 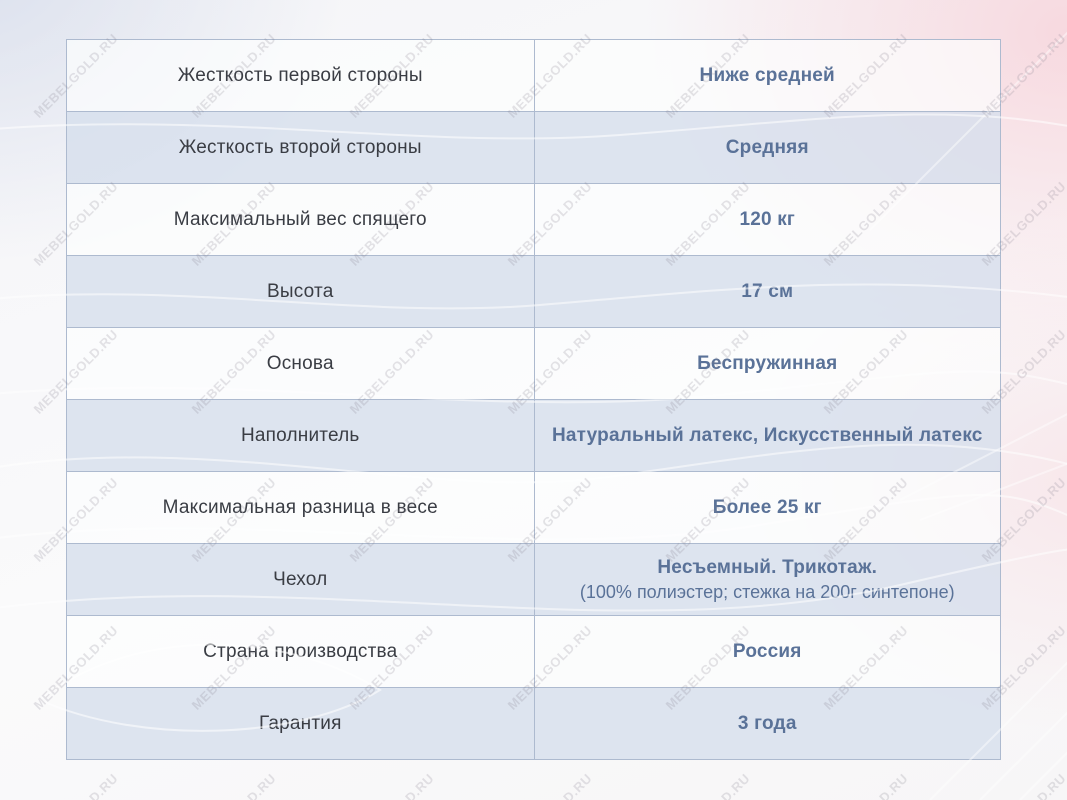 I want to click on spec-value: Натуральный латекс, Искусственный латекс, so click(x=767, y=435).